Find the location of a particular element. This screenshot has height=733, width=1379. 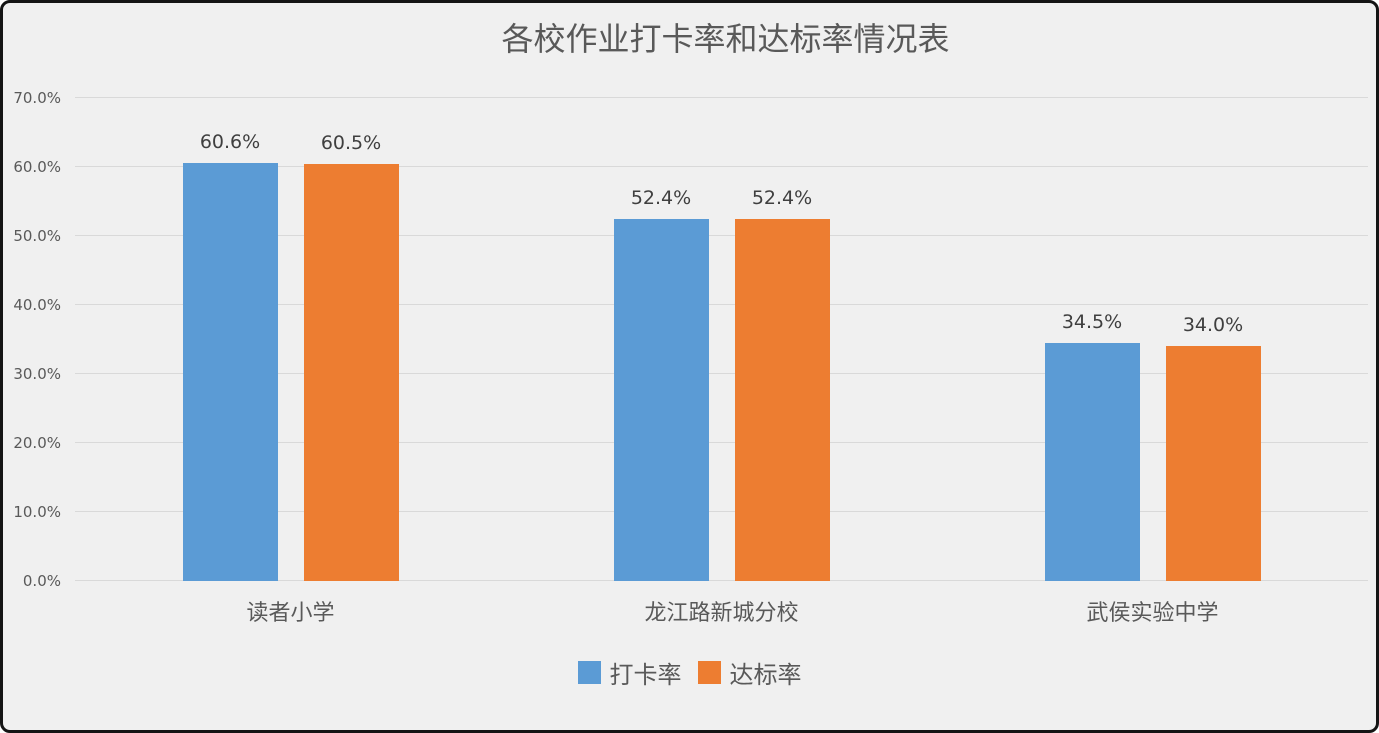

category-label: 读者小学 is located at coordinates (290, 613).